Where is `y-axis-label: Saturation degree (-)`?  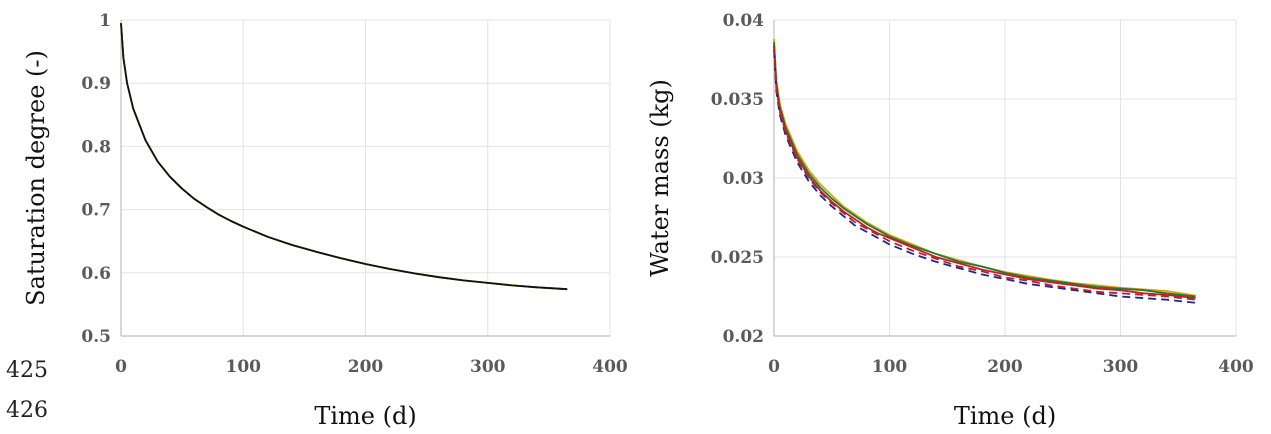
y-axis-label: Saturation degree (-) is located at coordinates (36, 178).